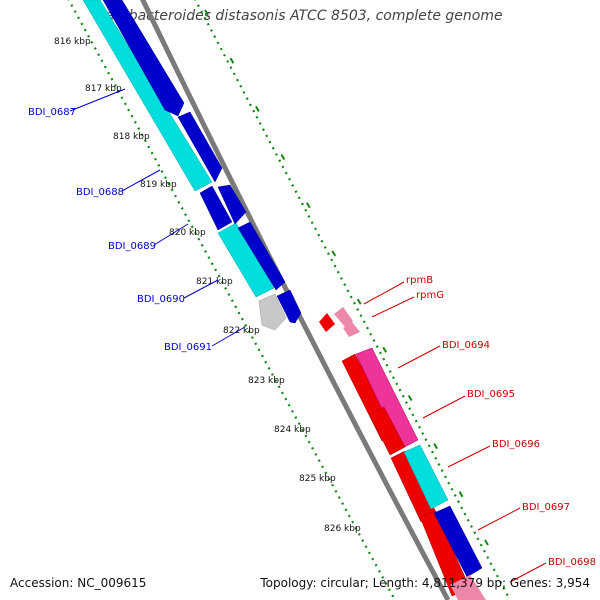 The image size is (600, 600). I want to click on tick-label-826: 826 kbp, so click(342, 529).